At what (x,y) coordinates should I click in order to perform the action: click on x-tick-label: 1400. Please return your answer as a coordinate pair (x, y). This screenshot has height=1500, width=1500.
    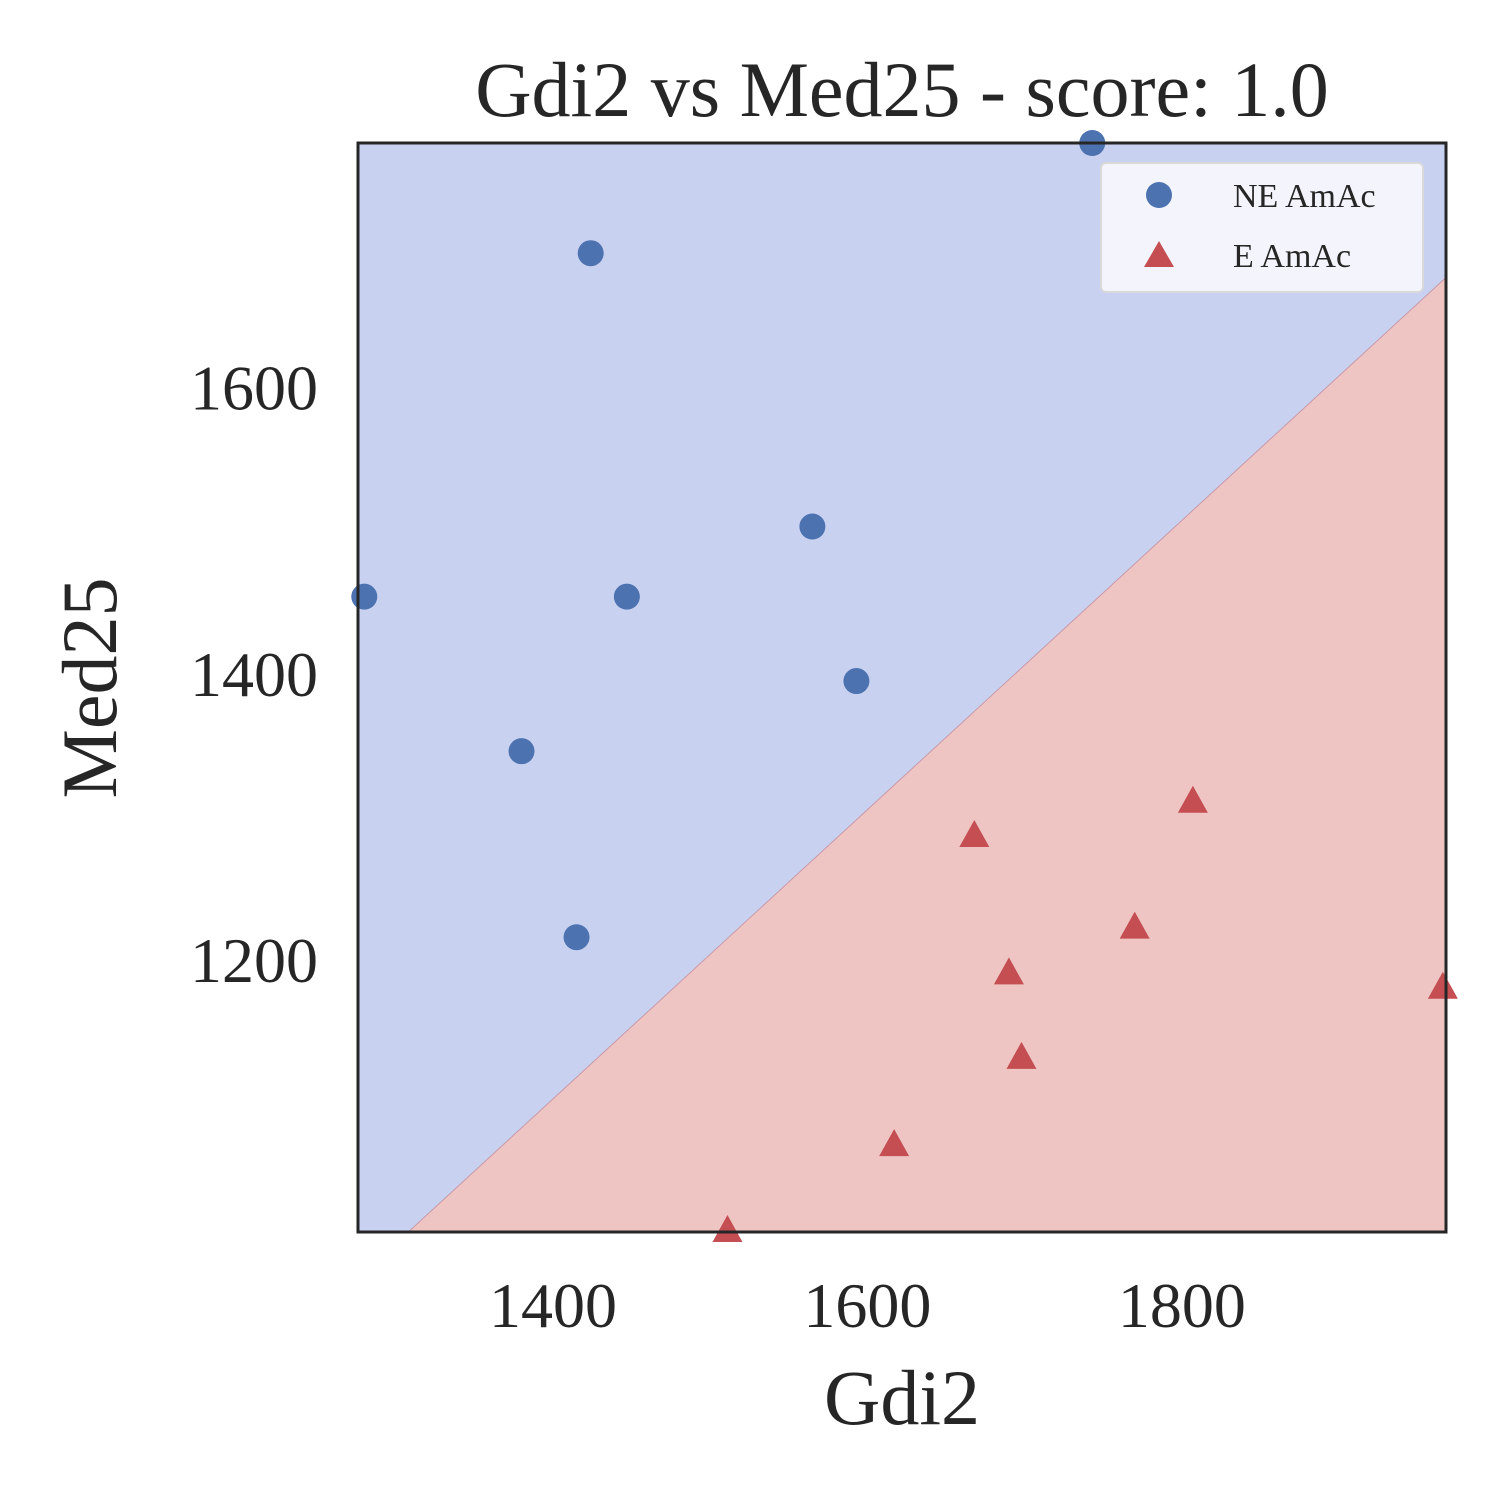
    Looking at the image, I should click on (553, 1305).